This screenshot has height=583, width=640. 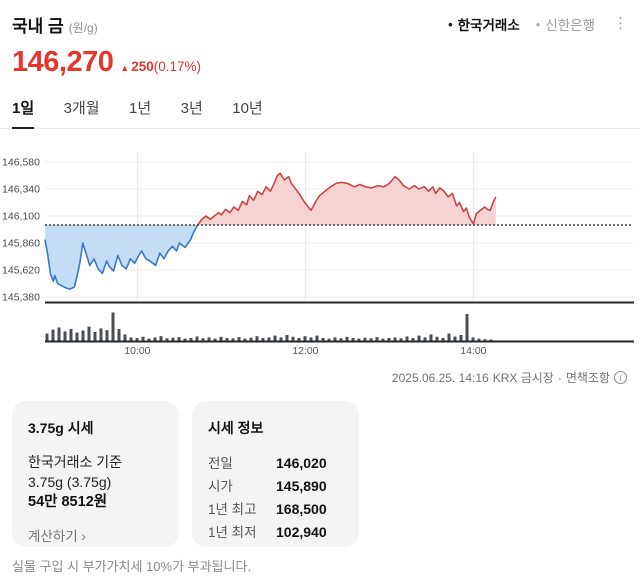 I want to click on info-icon: i, so click(x=620, y=377).